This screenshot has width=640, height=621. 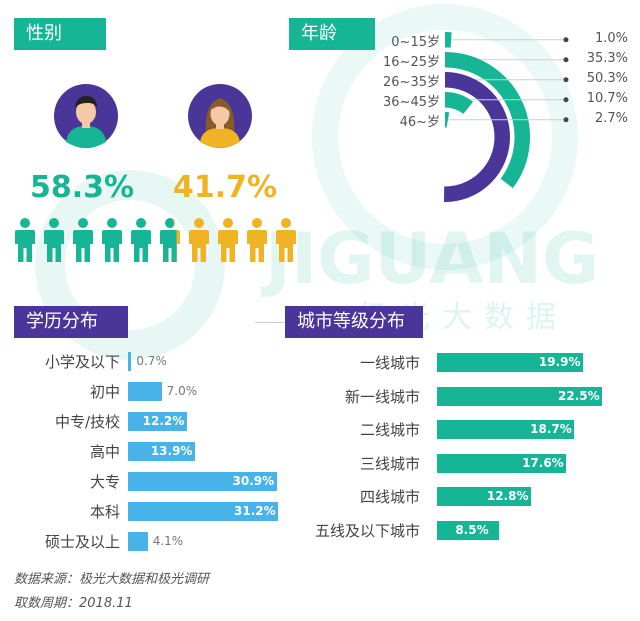 I want to click on city-value-label: 19.9%, so click(x=559, y=362).